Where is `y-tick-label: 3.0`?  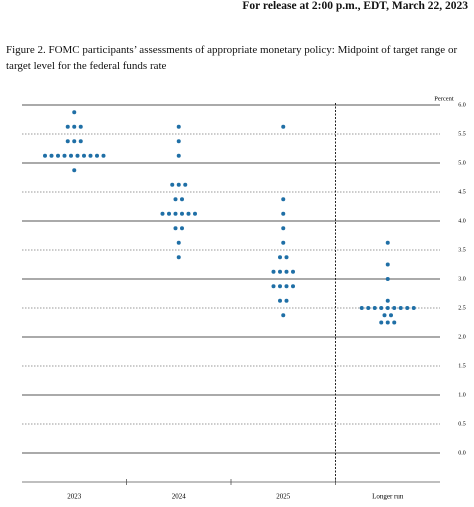 y-tick-label: 3.0 is located at coordinates (462, 279).